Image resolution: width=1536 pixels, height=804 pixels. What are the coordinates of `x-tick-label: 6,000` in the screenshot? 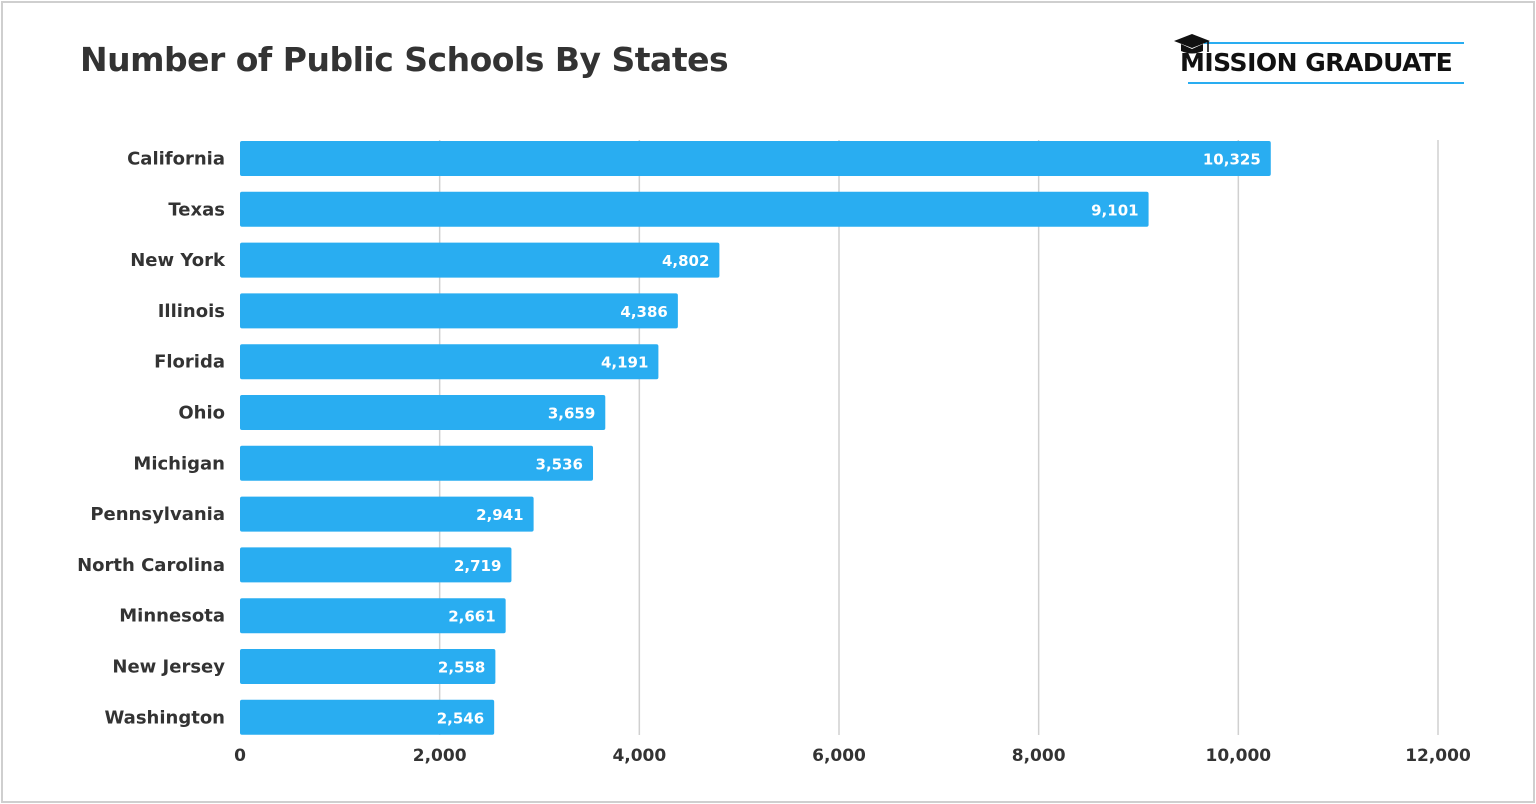 It's located at (839, 756).